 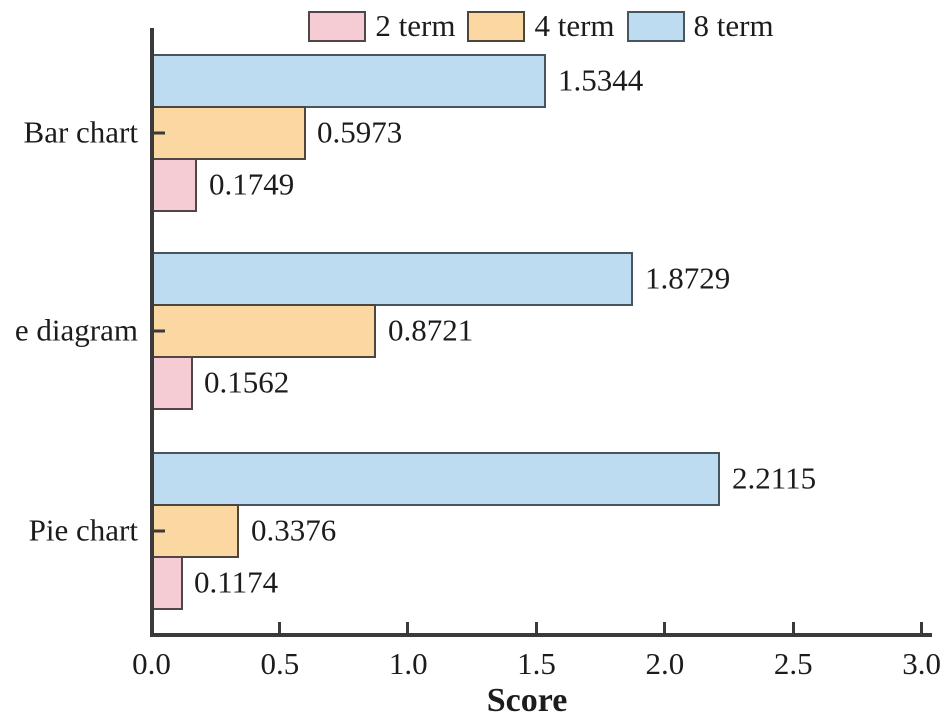 I want to click on bar-bar-chart-2-term, so click(x=173, y=185).